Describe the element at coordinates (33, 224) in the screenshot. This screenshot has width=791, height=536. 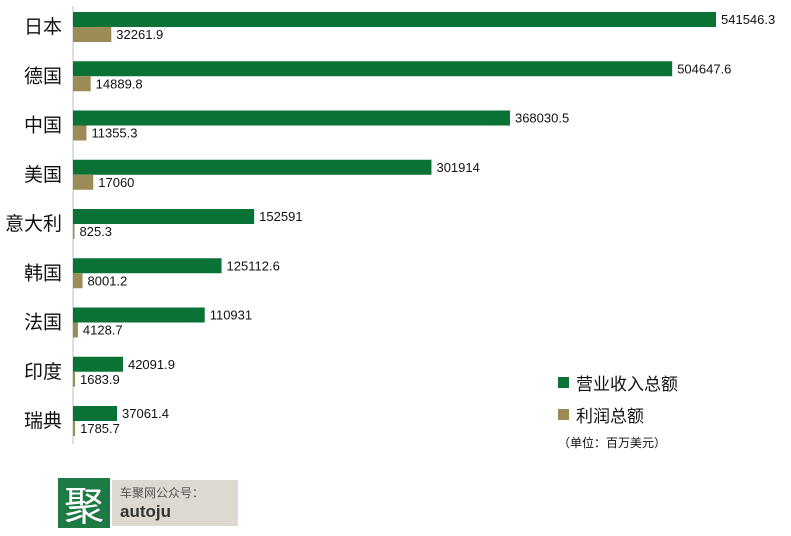
I see `category-label: 意大利` at that location.